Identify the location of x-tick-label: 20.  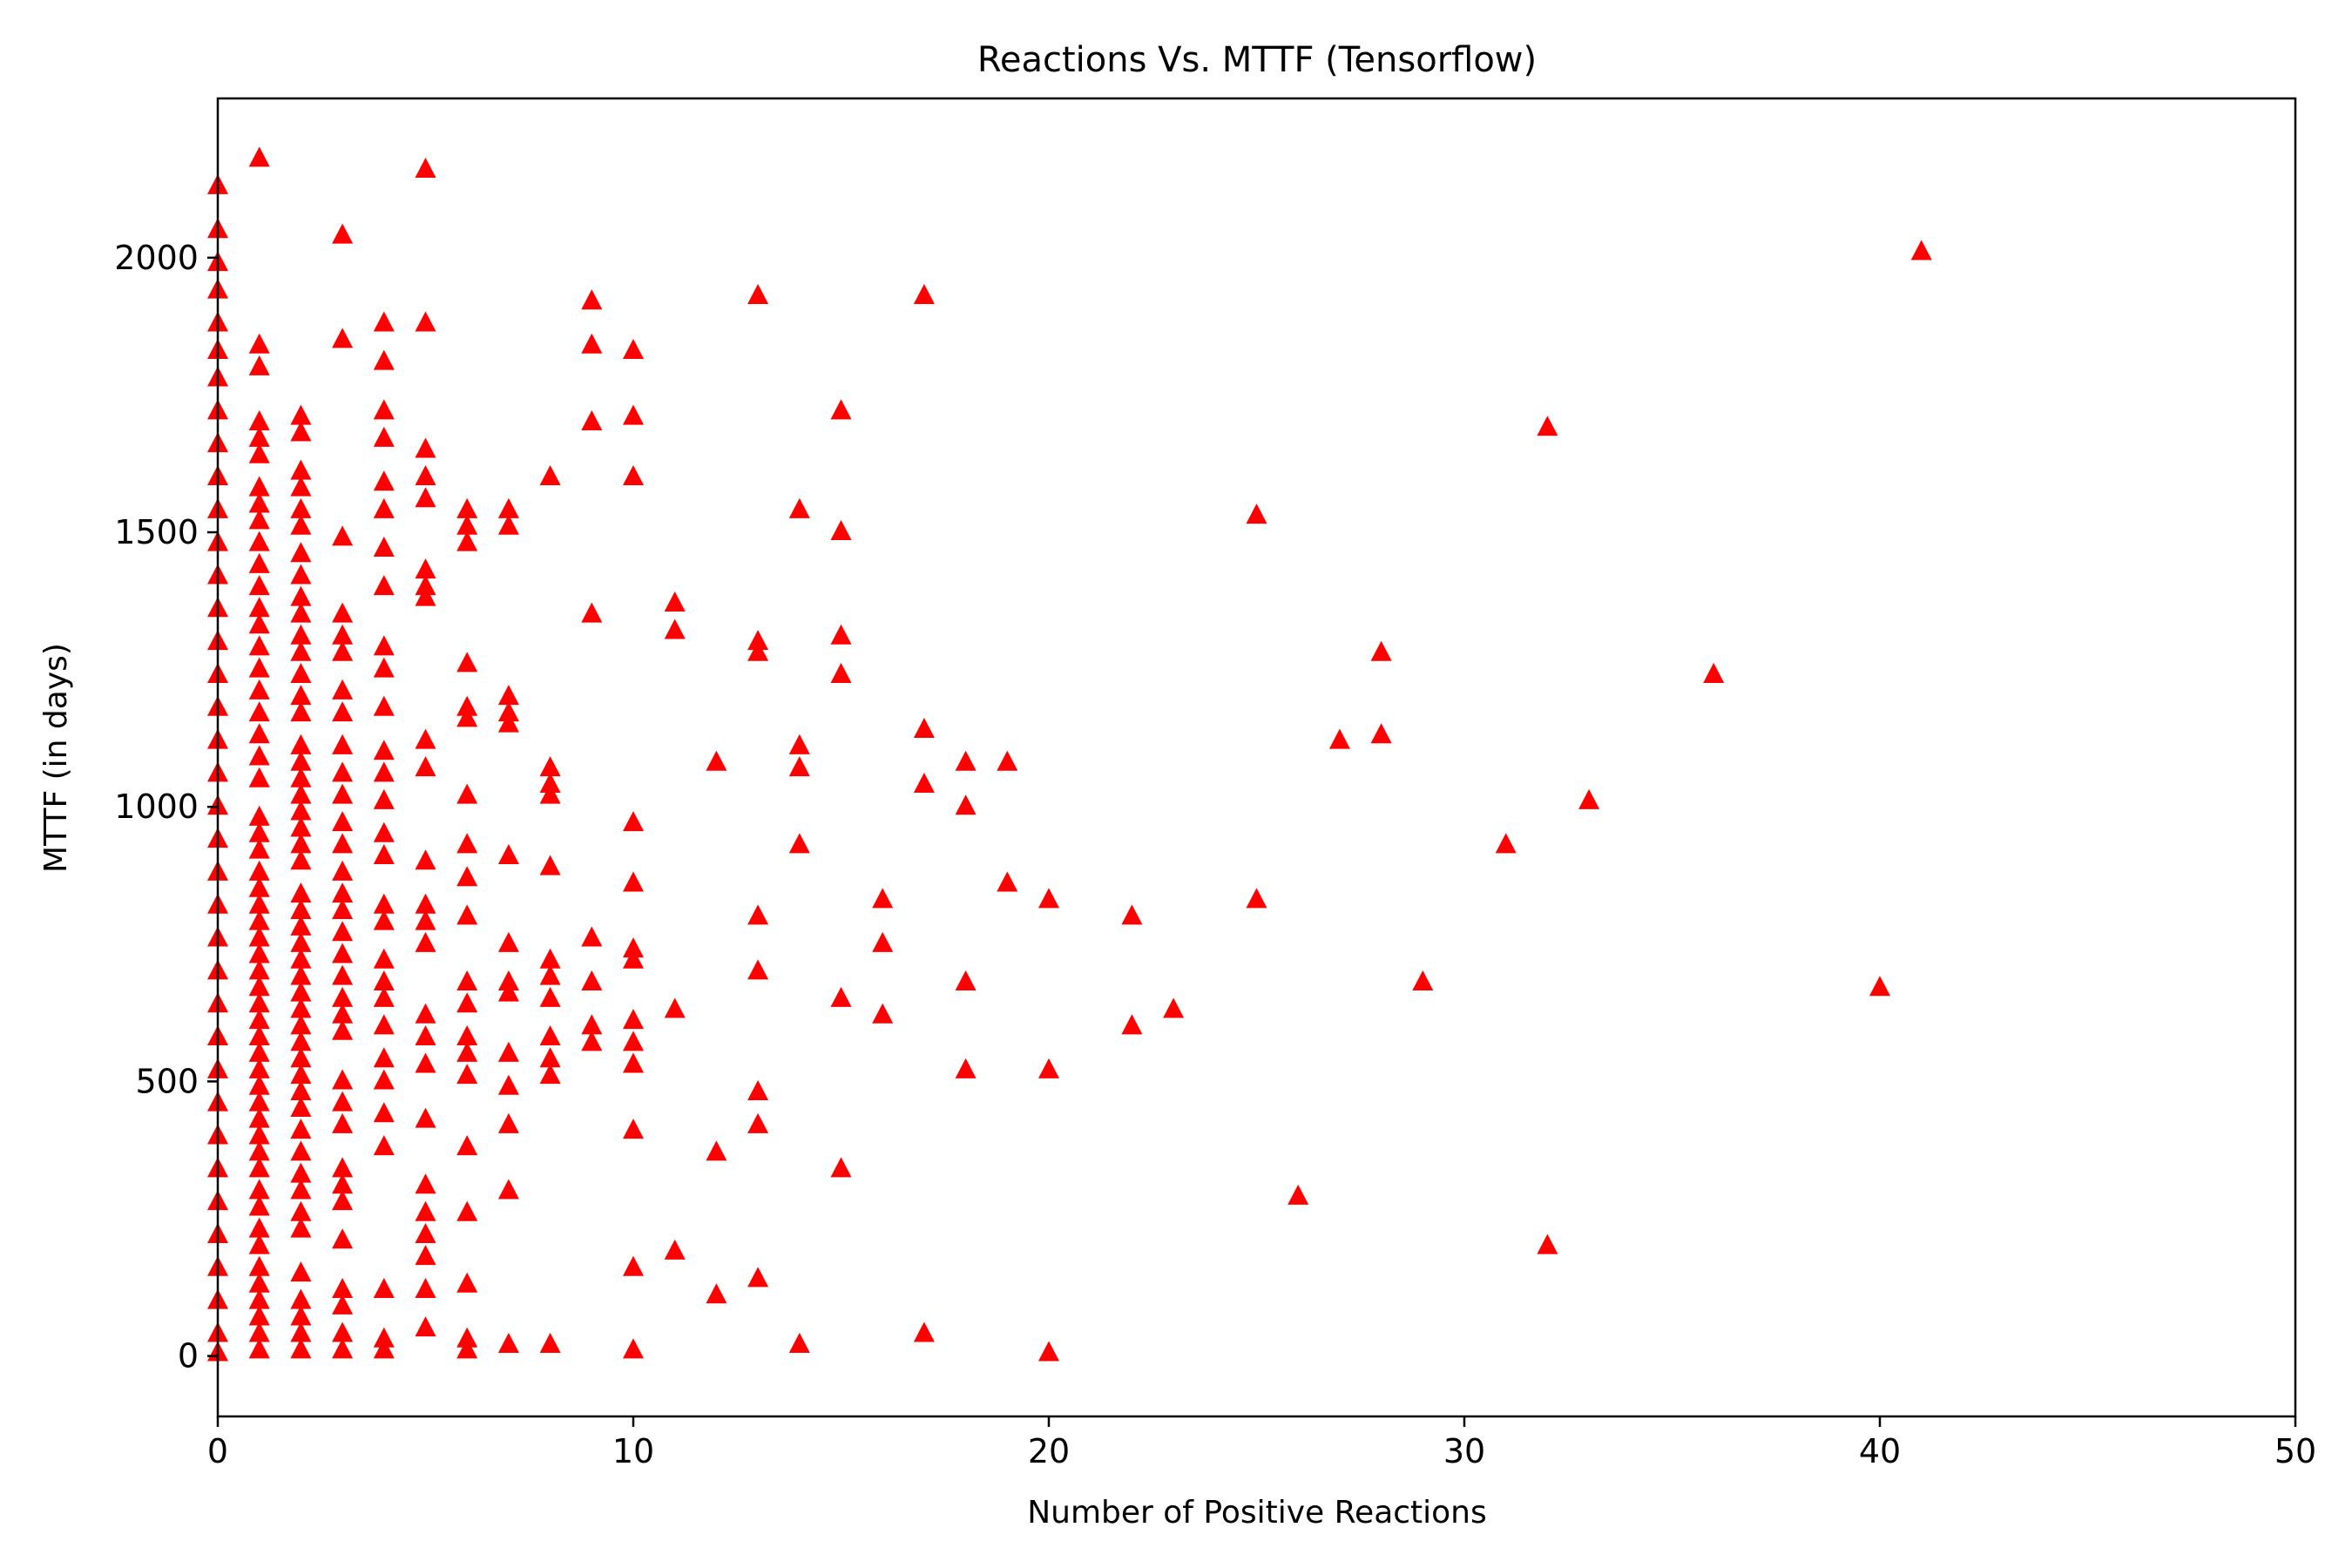
(1049, 1451).